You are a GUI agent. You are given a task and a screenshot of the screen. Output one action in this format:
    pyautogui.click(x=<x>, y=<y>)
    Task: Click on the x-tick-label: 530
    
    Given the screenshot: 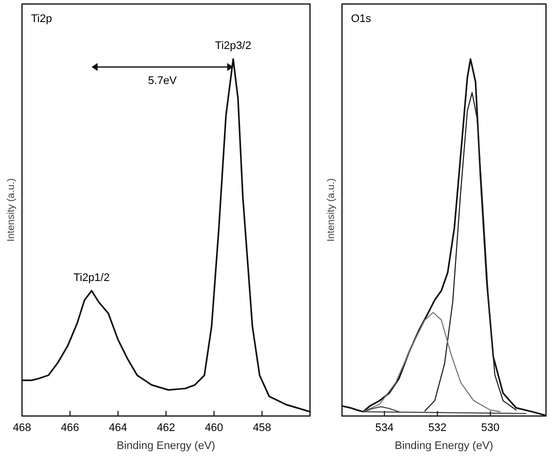 What is the action you would take?
    pyautogui.click(x=490, y=428)
    